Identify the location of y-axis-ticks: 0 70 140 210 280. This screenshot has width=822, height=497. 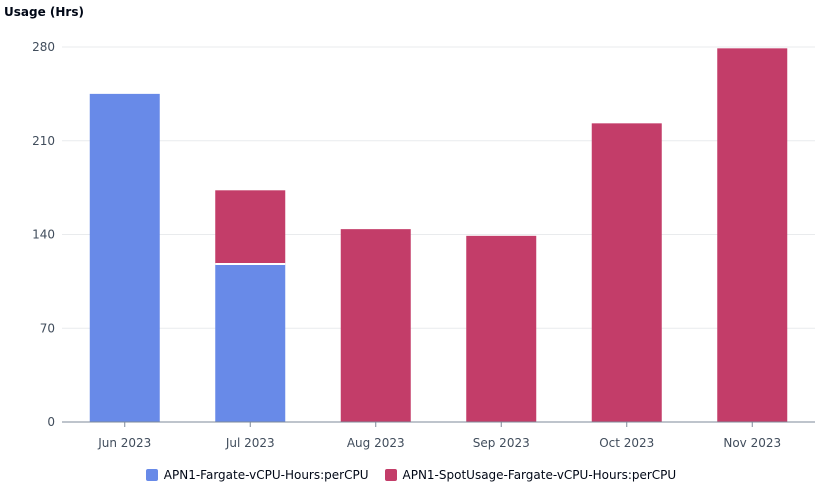
(43, 234).